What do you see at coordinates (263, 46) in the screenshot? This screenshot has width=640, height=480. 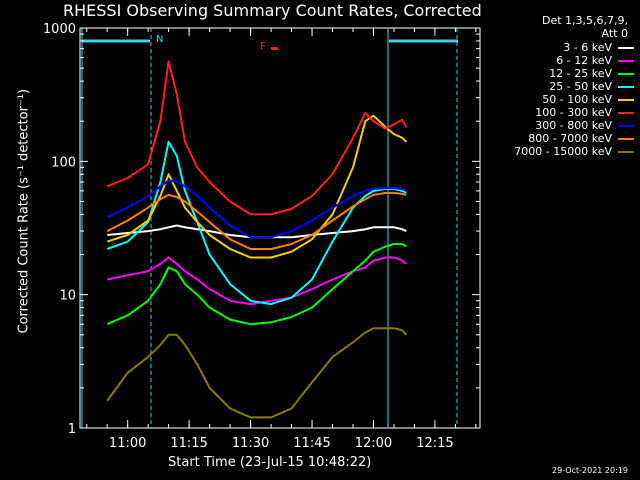 I see `flare-flag: F` at bounding box center [263, 46].